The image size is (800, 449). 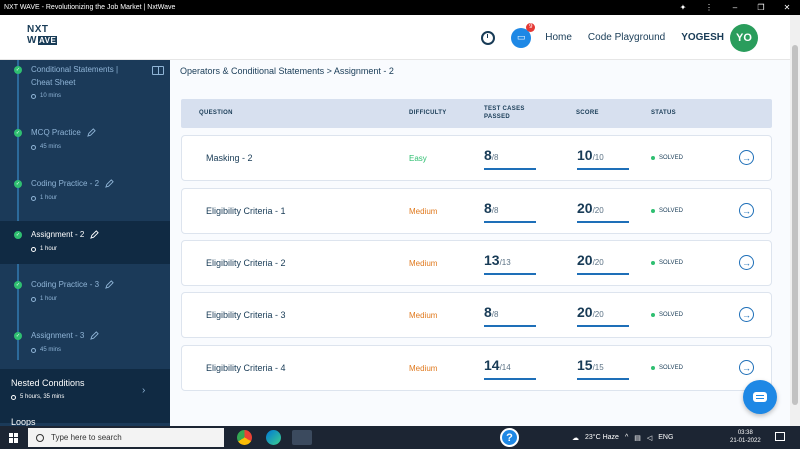 I want to click on chat-support-button, so click(x=760, y=397).